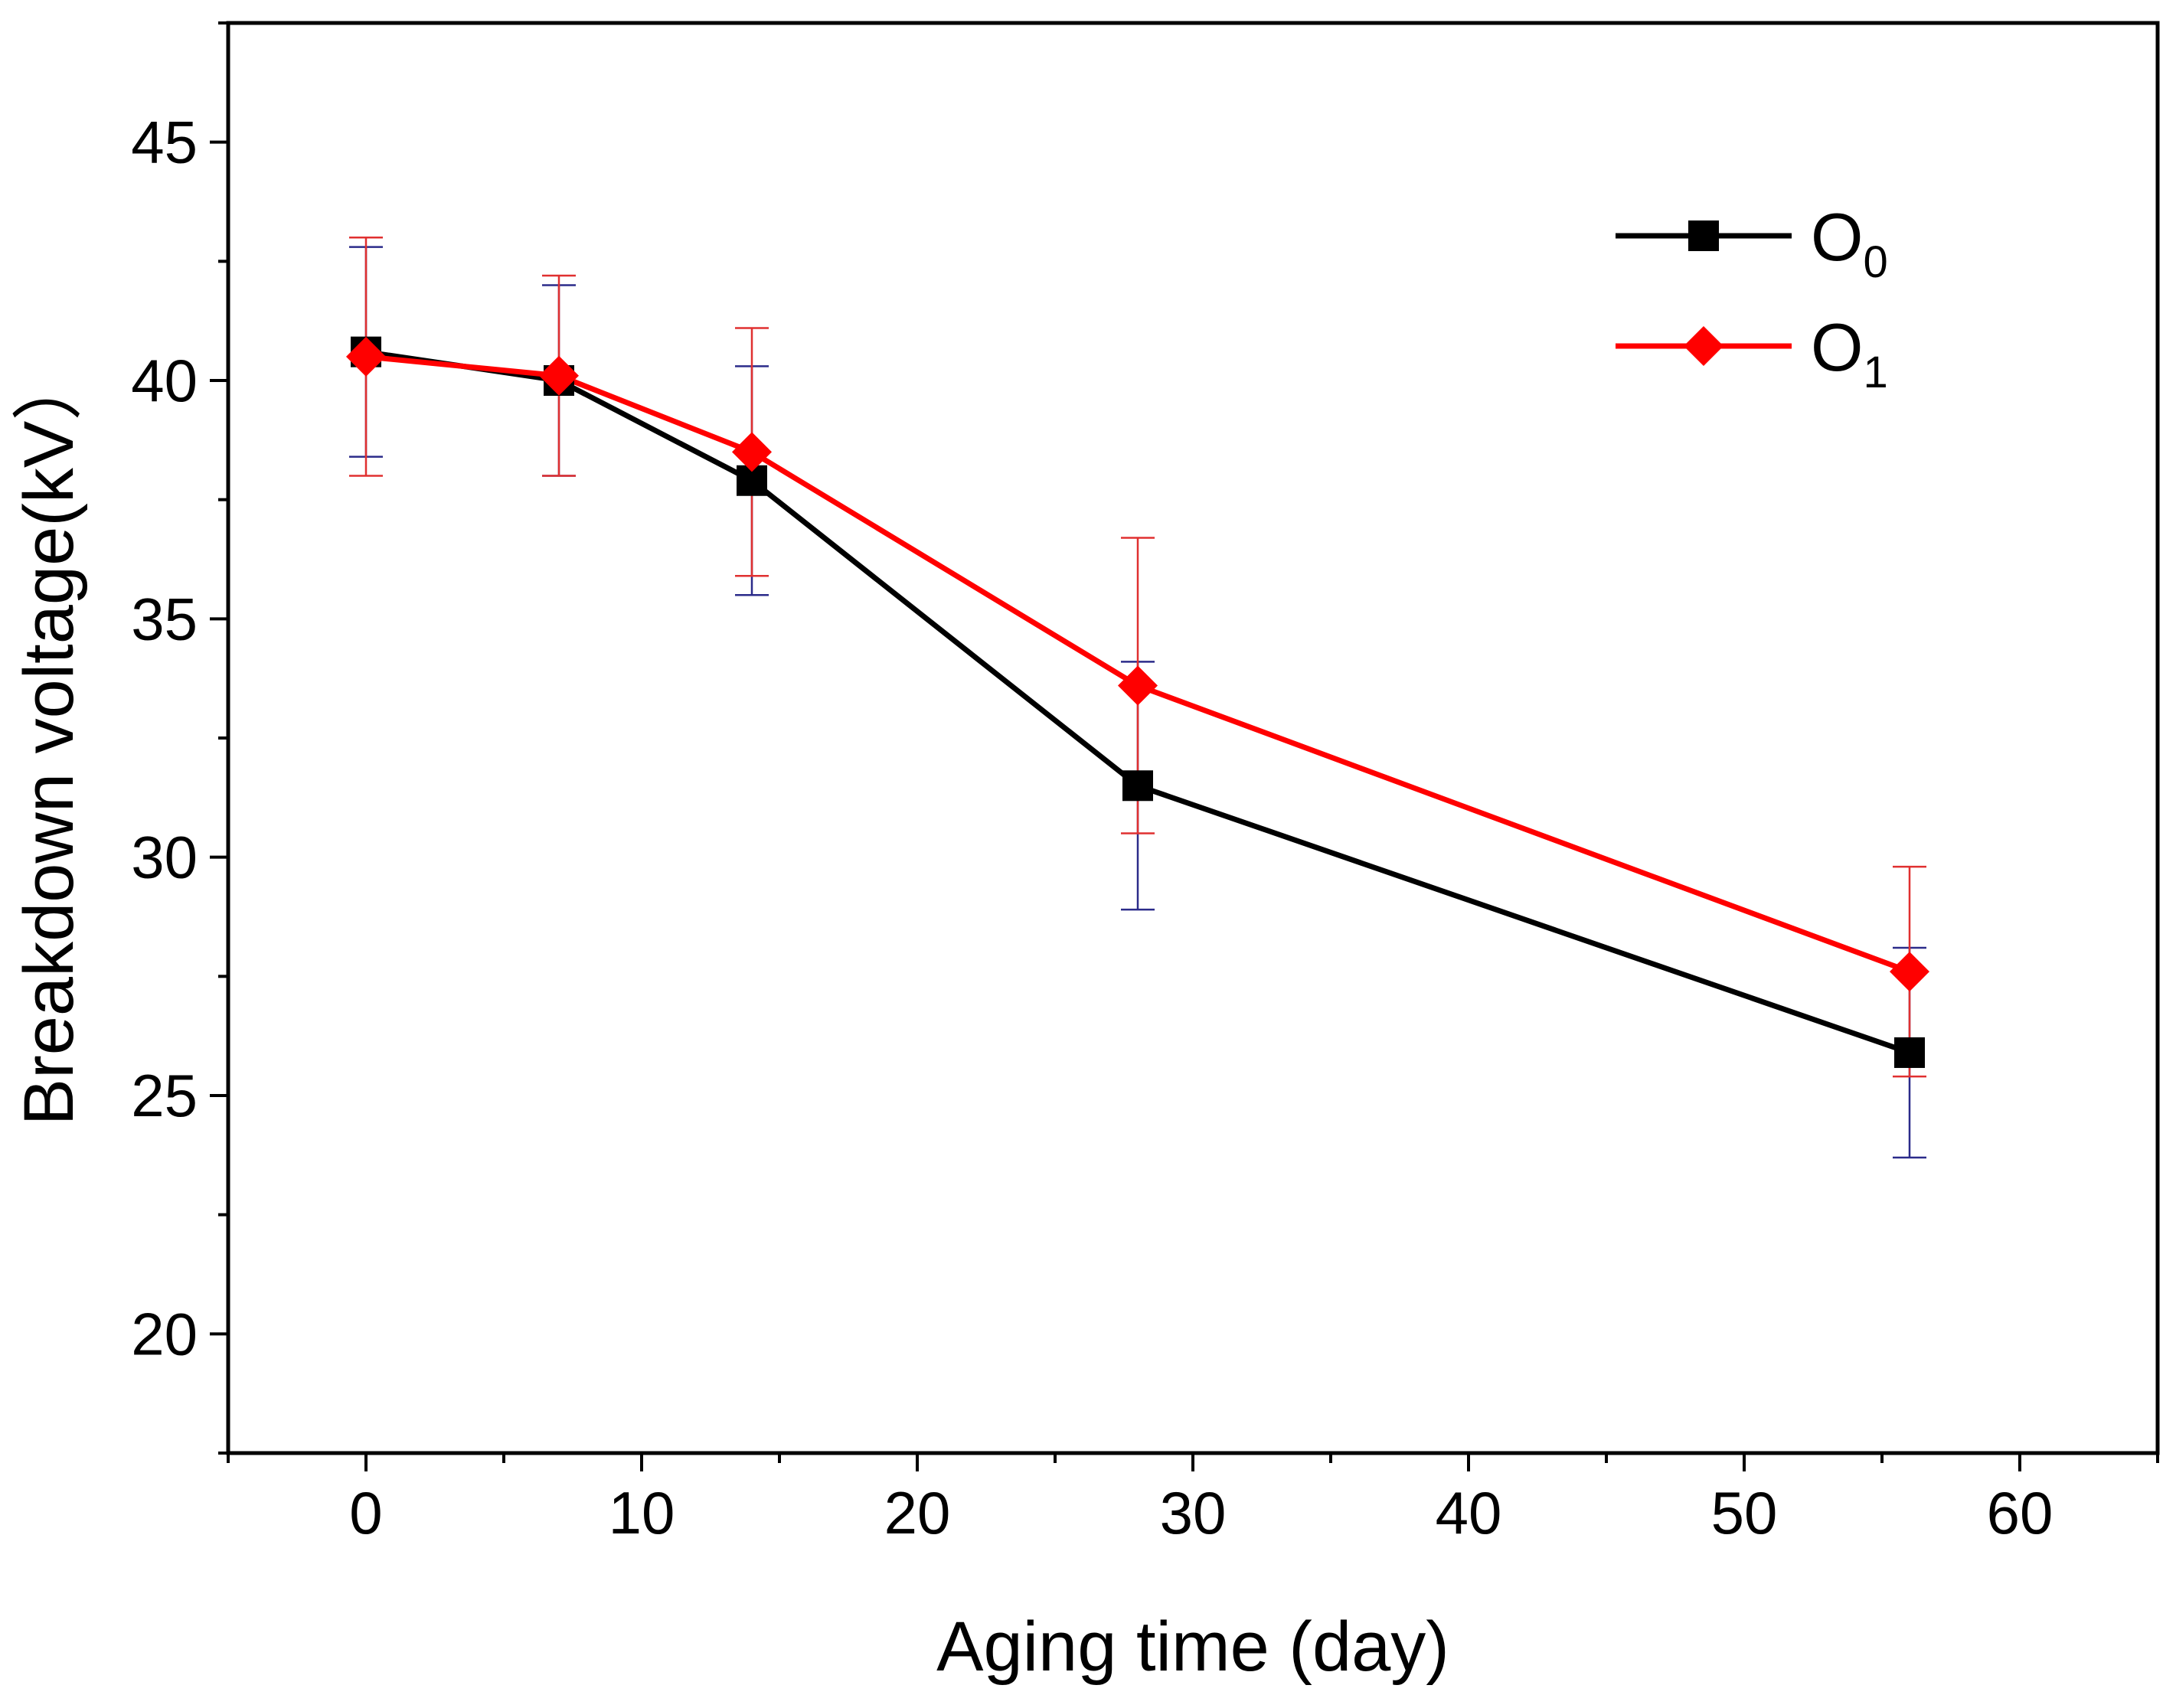 This screenshot has height=1708, width=2176. What do you see at coordinates (164, 1334) in the screenshot?
I see `y-tick-label: 20` at bounding box center [164, 1334].